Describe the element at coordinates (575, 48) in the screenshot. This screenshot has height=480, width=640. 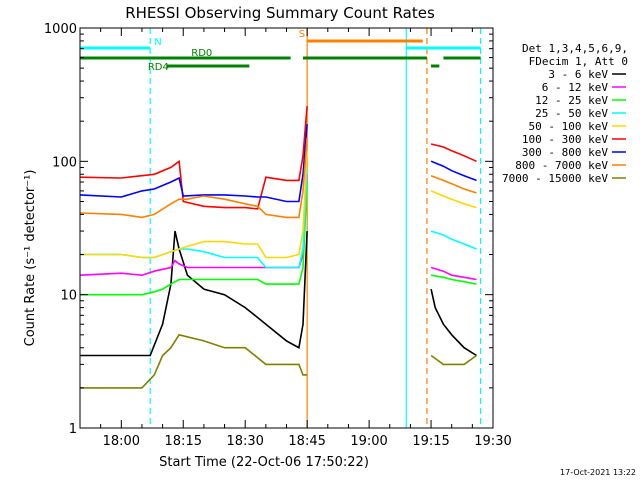
I see `legend-header: Det 1,3,4,5,6,9,` at that location.